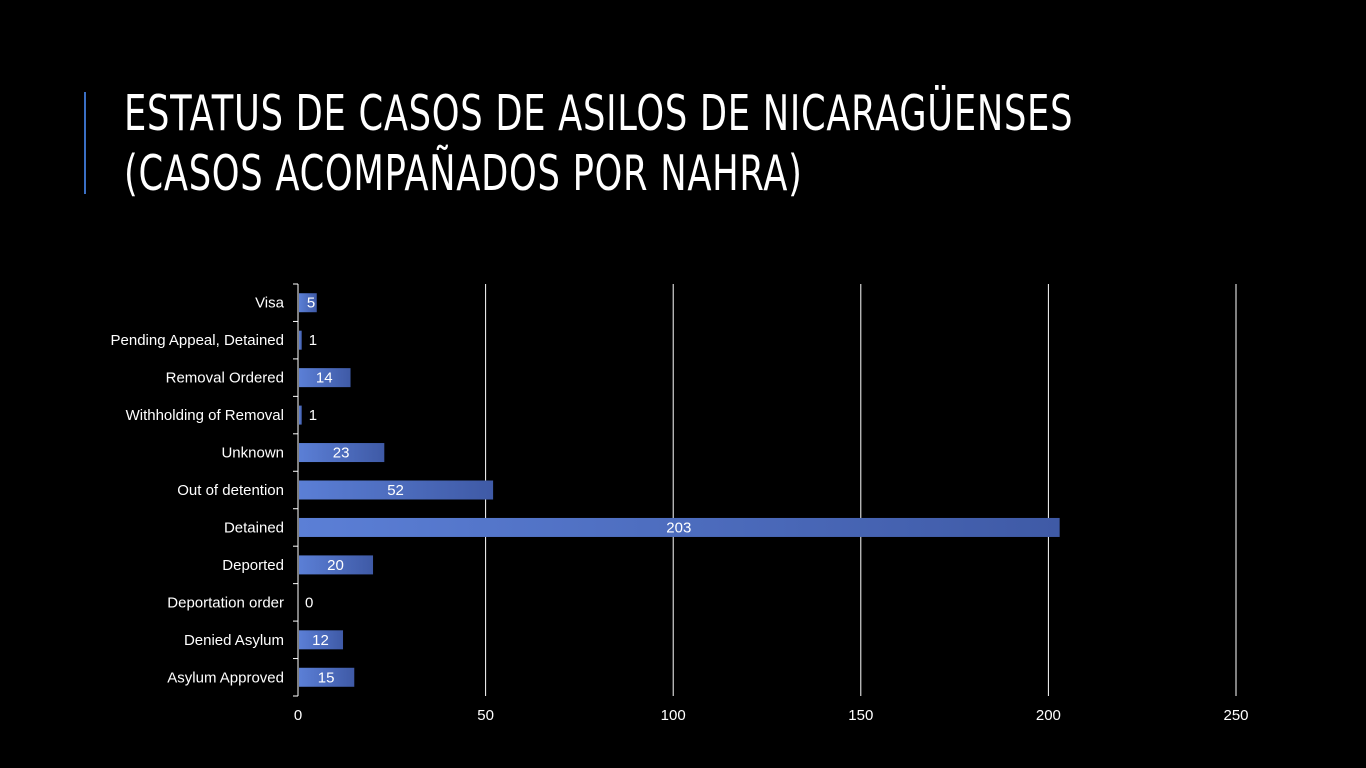 The image size is (1366, 768). What do you see at coordinates (463, 173) in the screenshot?
I see `slide-title-line-2: (CASOS ACOMPAÑADOS POR NAHRA)` at bounding box center [463, 173].